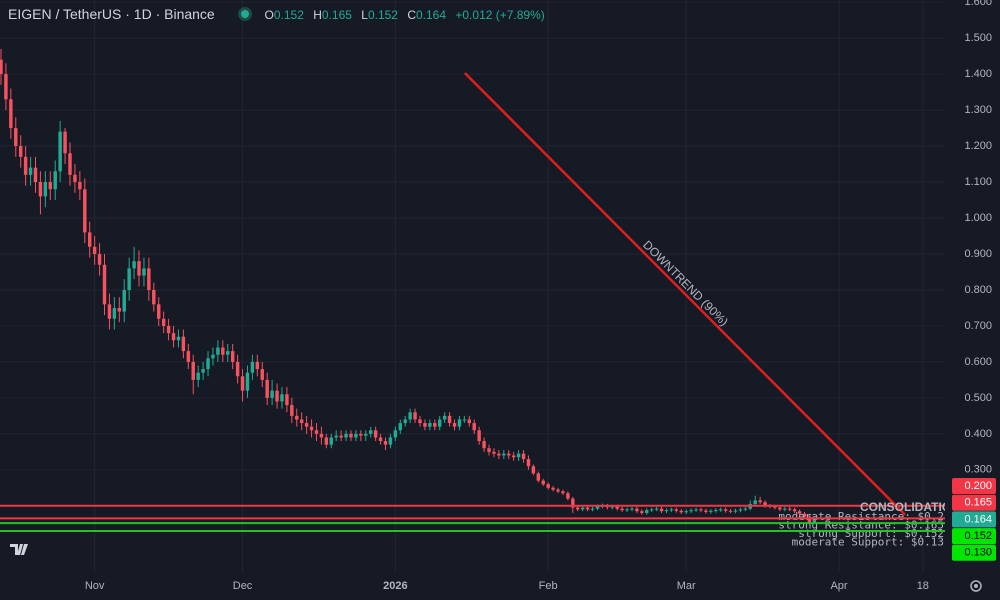  I want to click on price-badge-label: 0.130, so click(978, 553).